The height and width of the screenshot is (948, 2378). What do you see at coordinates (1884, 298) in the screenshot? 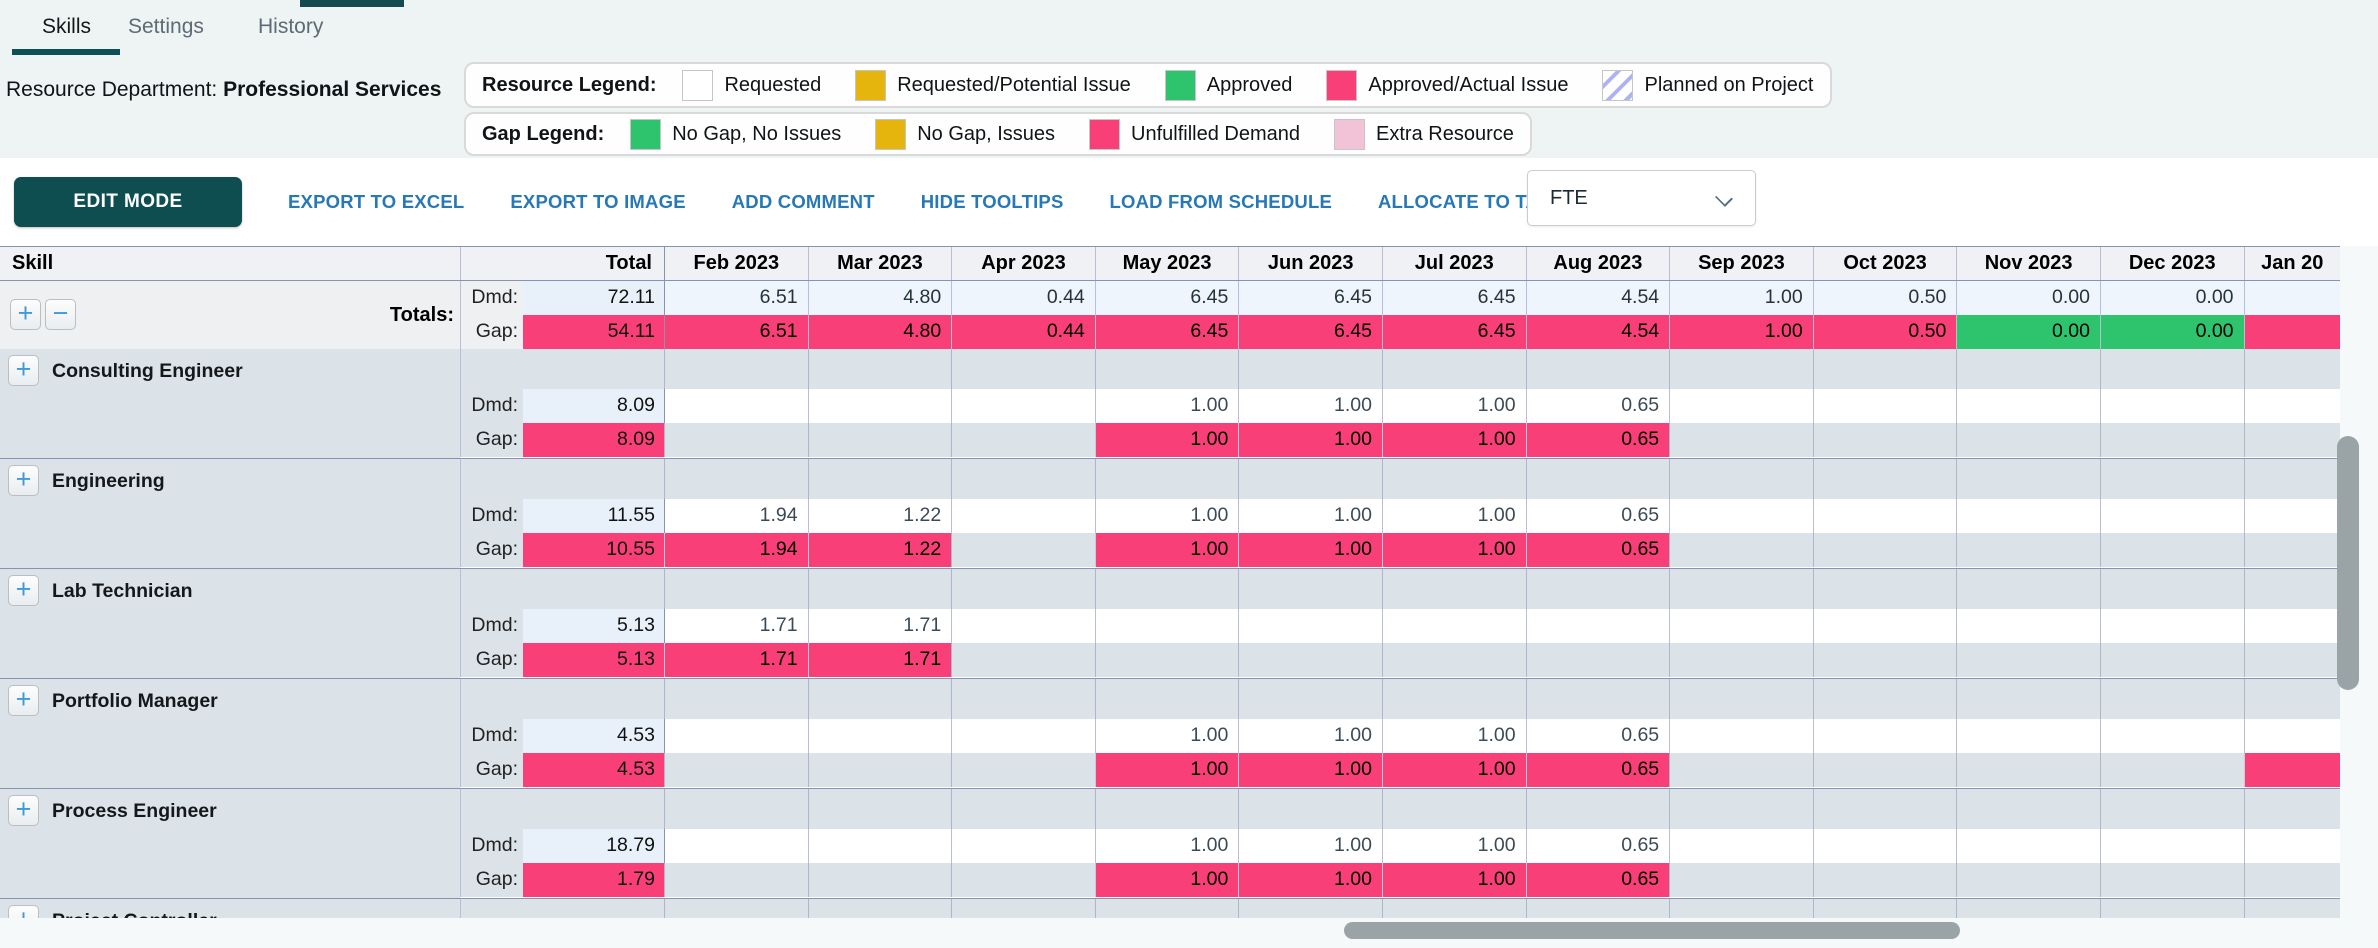
I see `month-cell: 0.50` at bounding box center [1884, 298].